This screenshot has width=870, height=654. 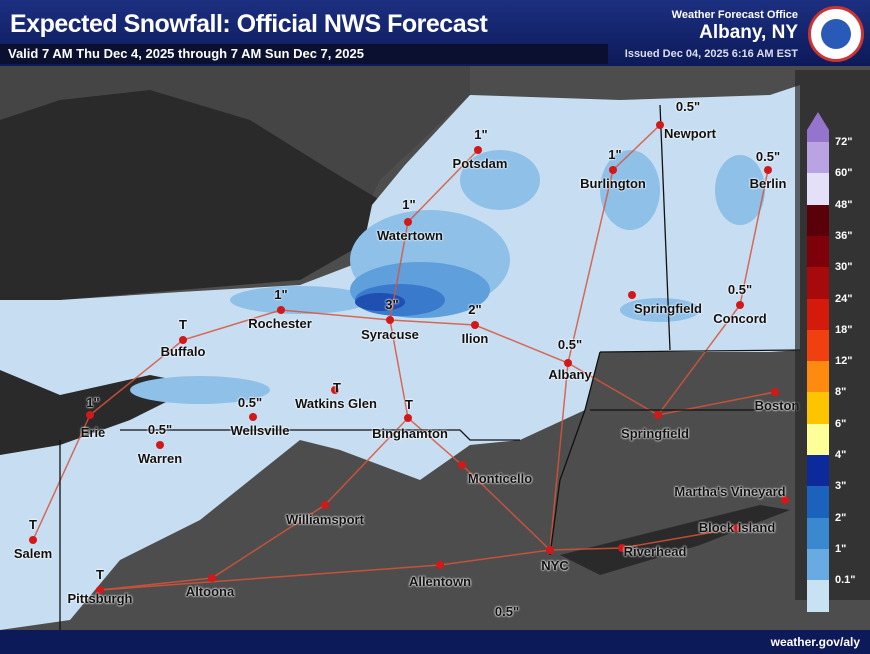 What do you see at coordinates (390, 334) in the screenshot?
I see `city-label: Syracuse` at bounding box center [390, 334].